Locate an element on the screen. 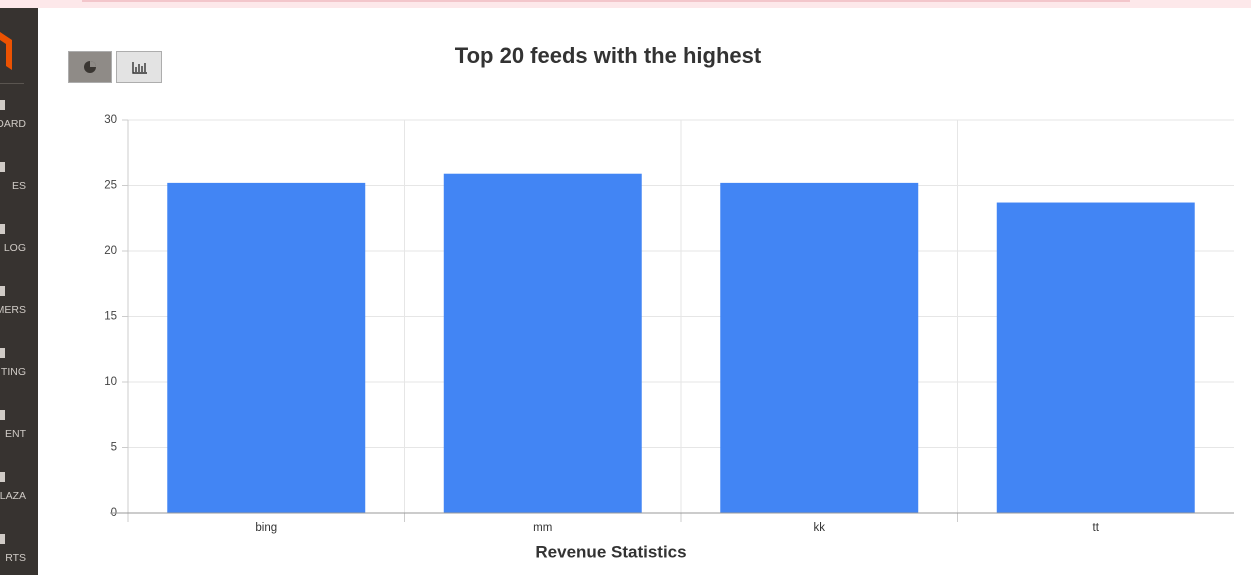  x-axis-title: Revenue Statistics is located at coordinates (610, 551).